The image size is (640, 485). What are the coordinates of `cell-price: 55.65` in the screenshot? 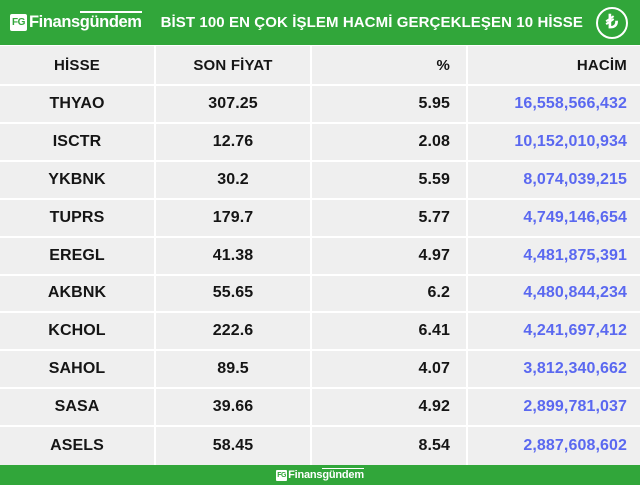 It's located at (233, 293).